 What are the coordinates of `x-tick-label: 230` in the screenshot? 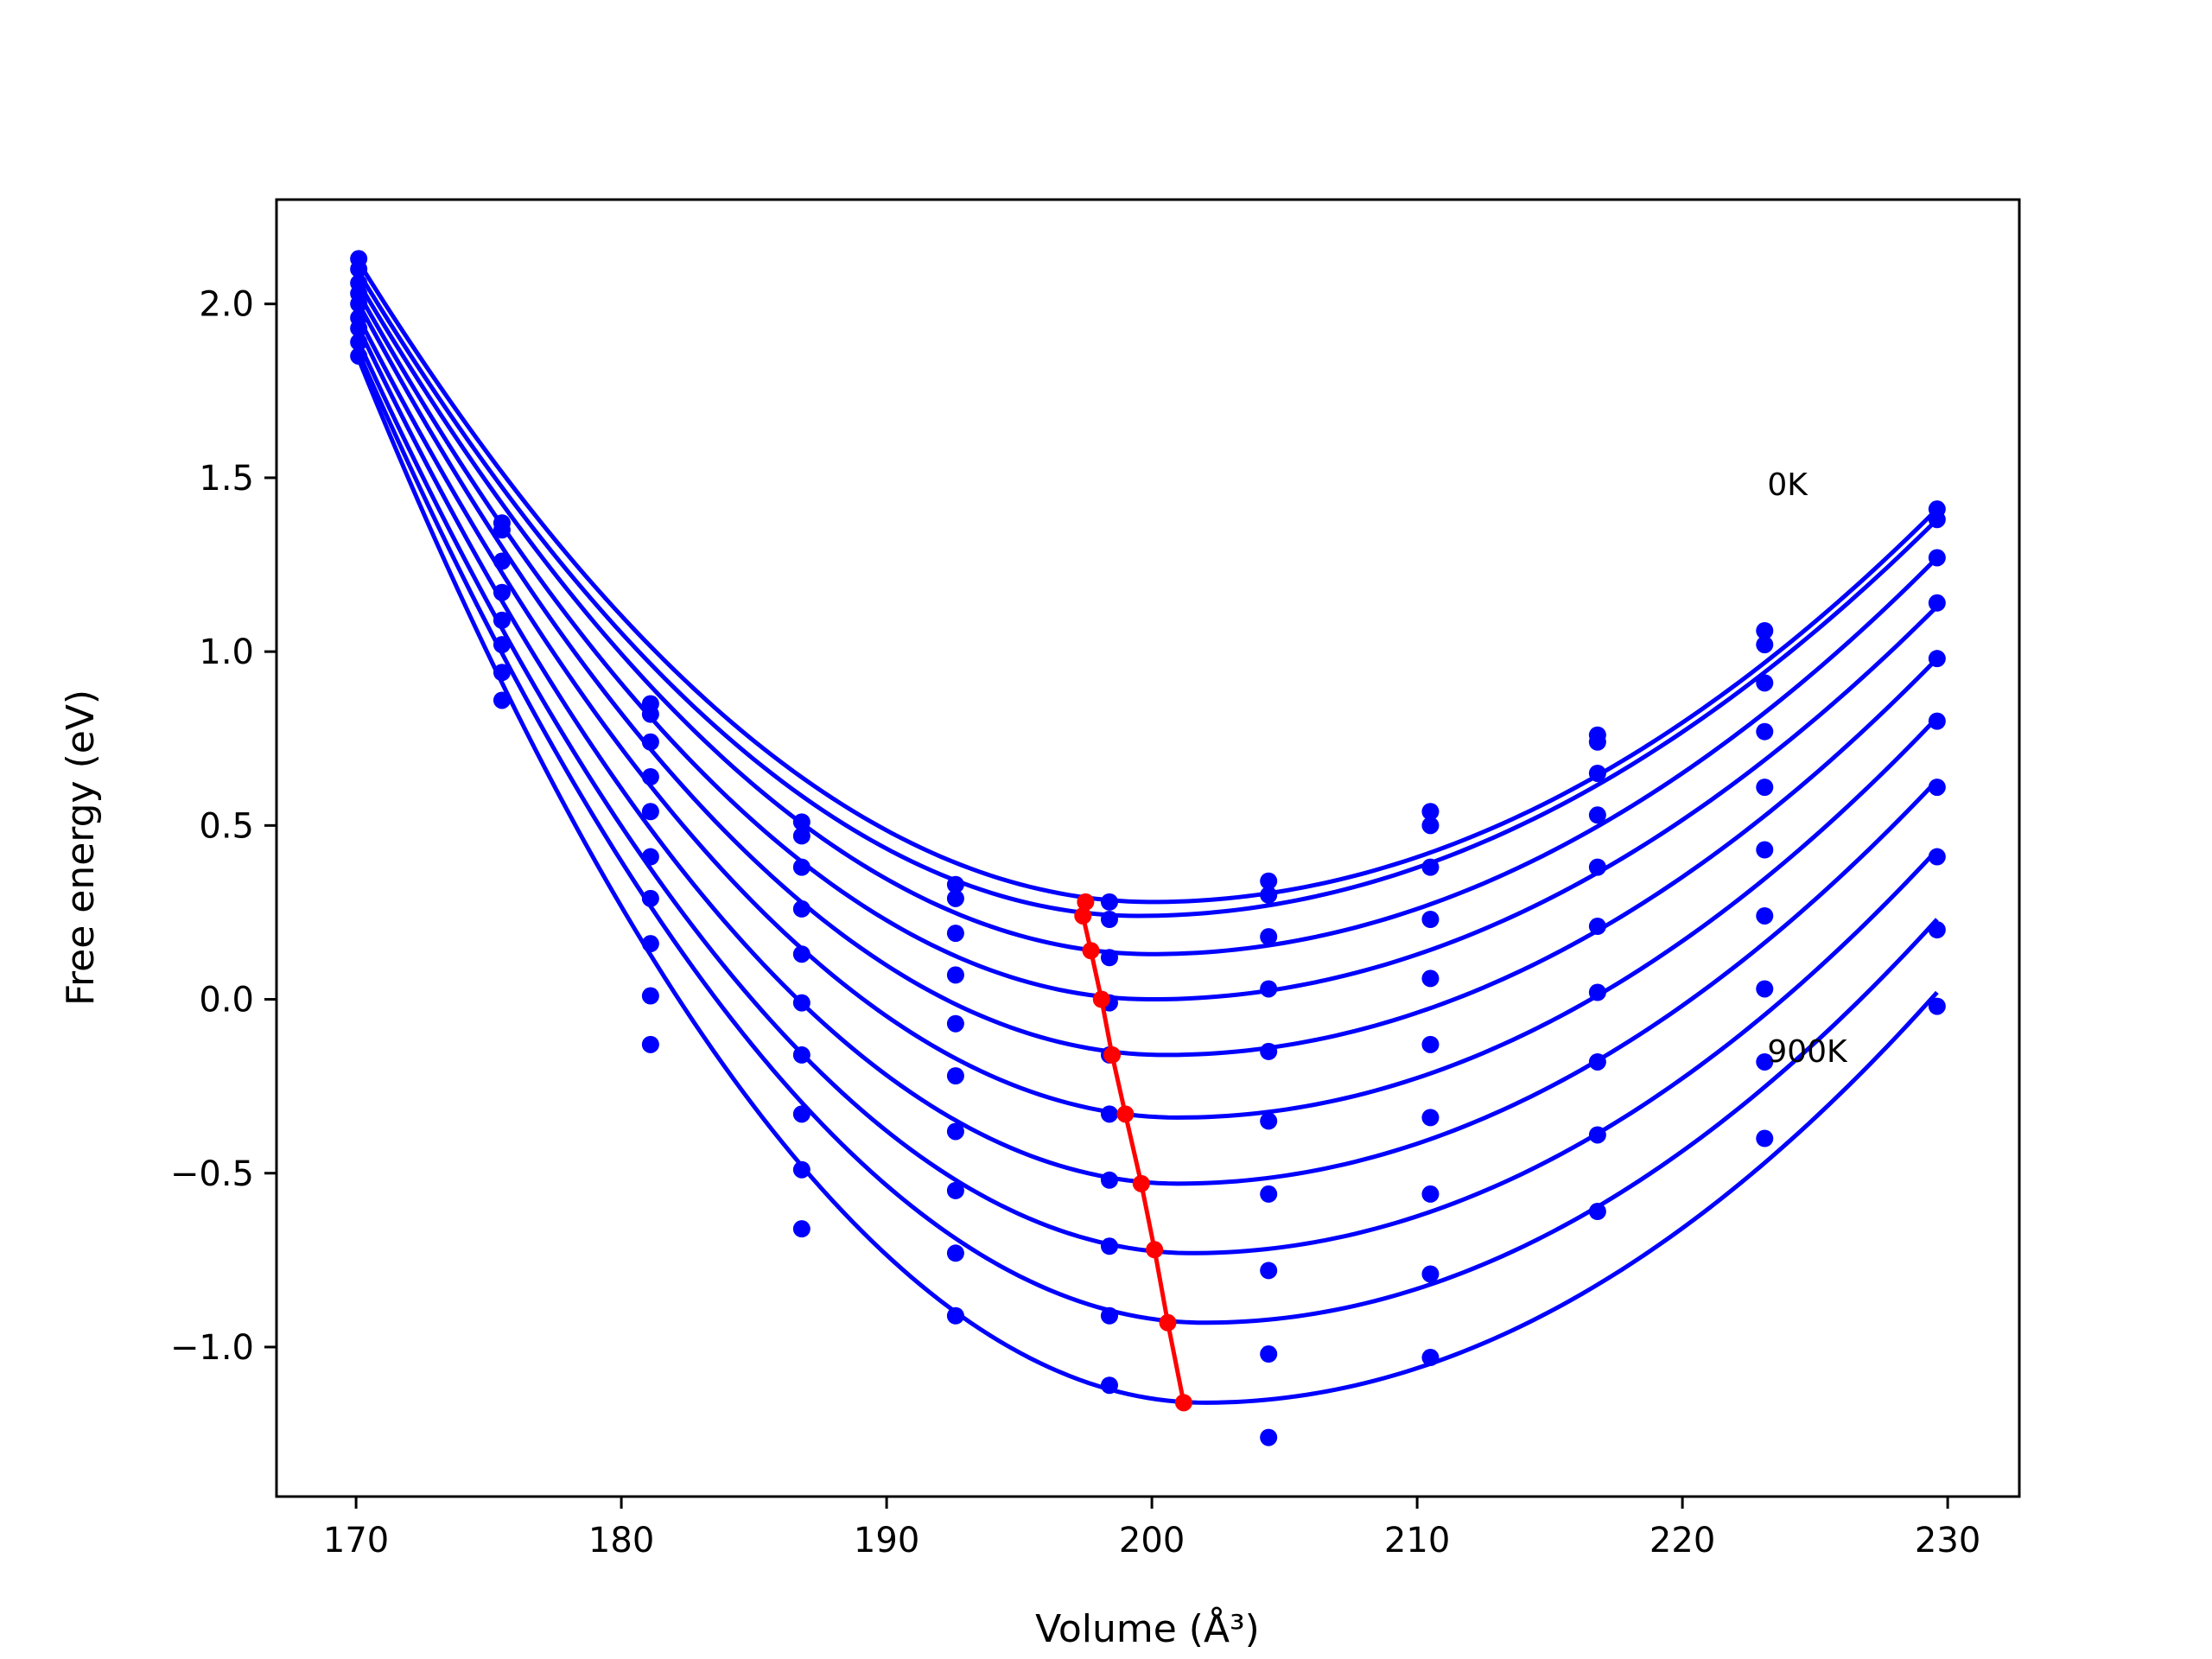 It's located at (1947, 1540).